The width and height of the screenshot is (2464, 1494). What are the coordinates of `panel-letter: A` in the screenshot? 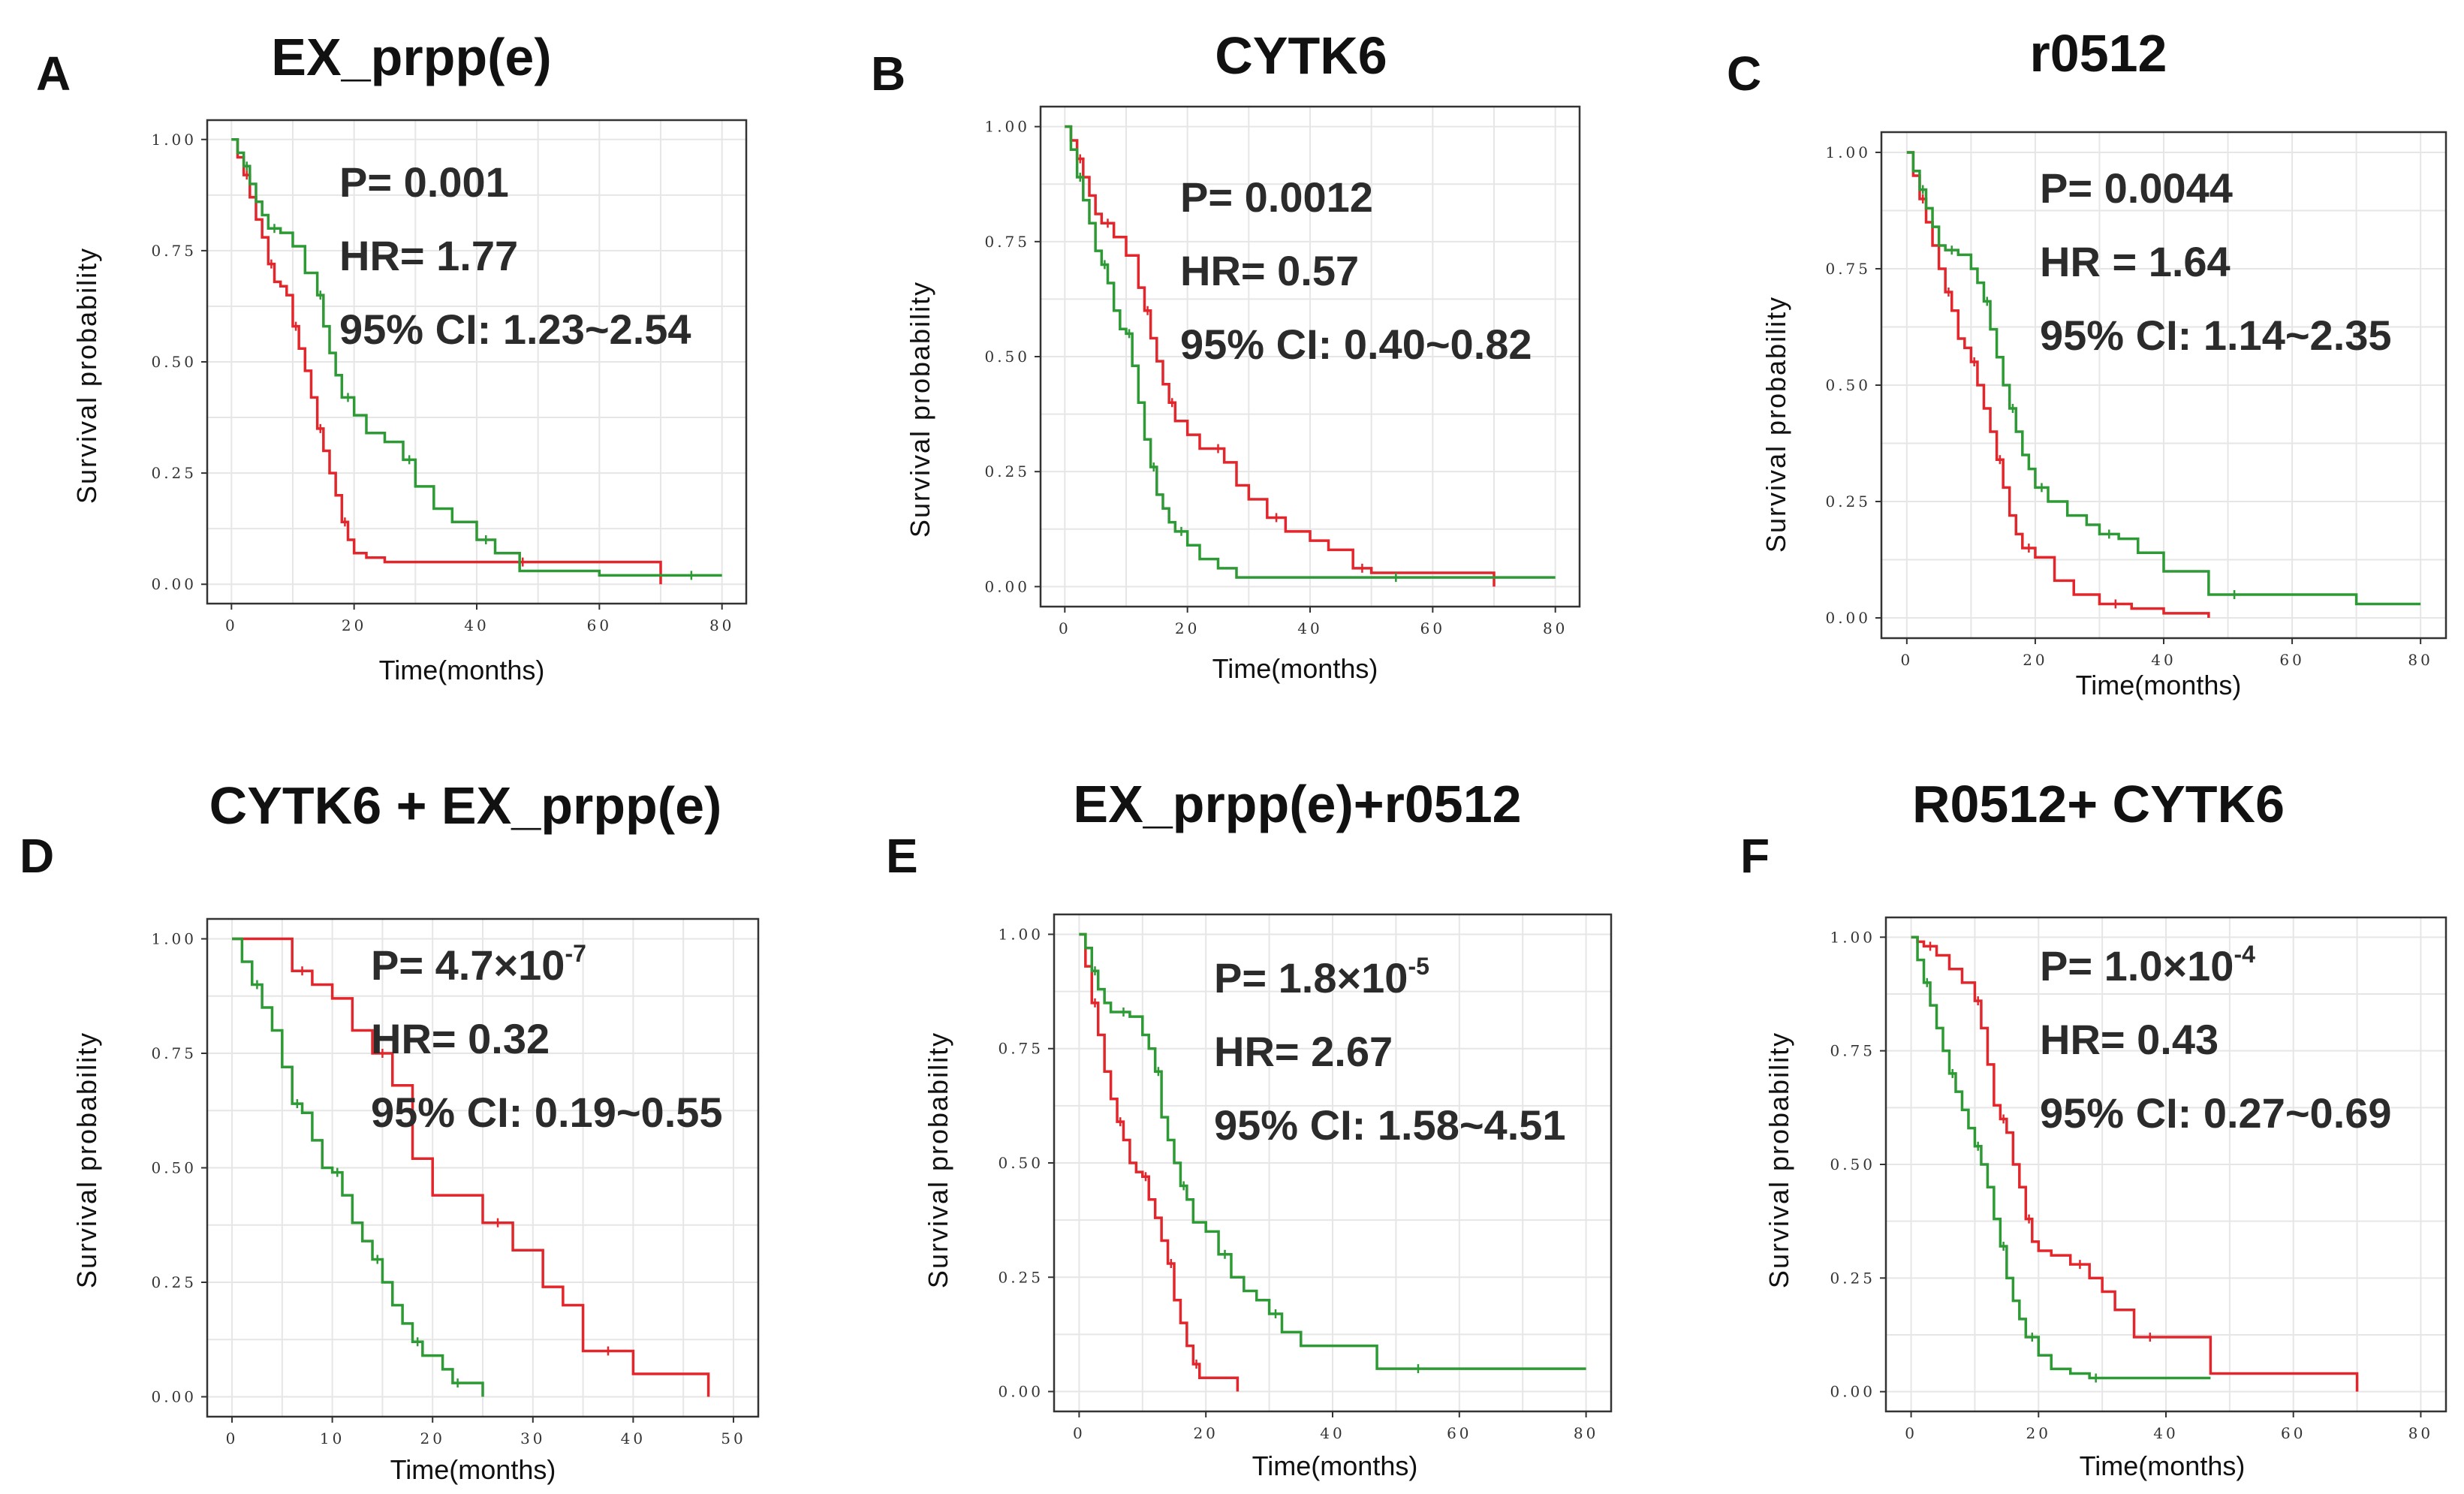 It's located at (53, 74).